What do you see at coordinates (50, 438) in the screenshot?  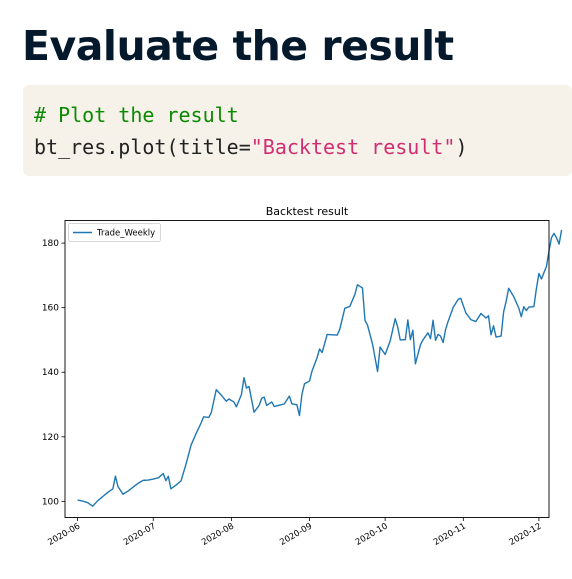 I see `y-tick-label: 120` at bounding box center [50, 438].